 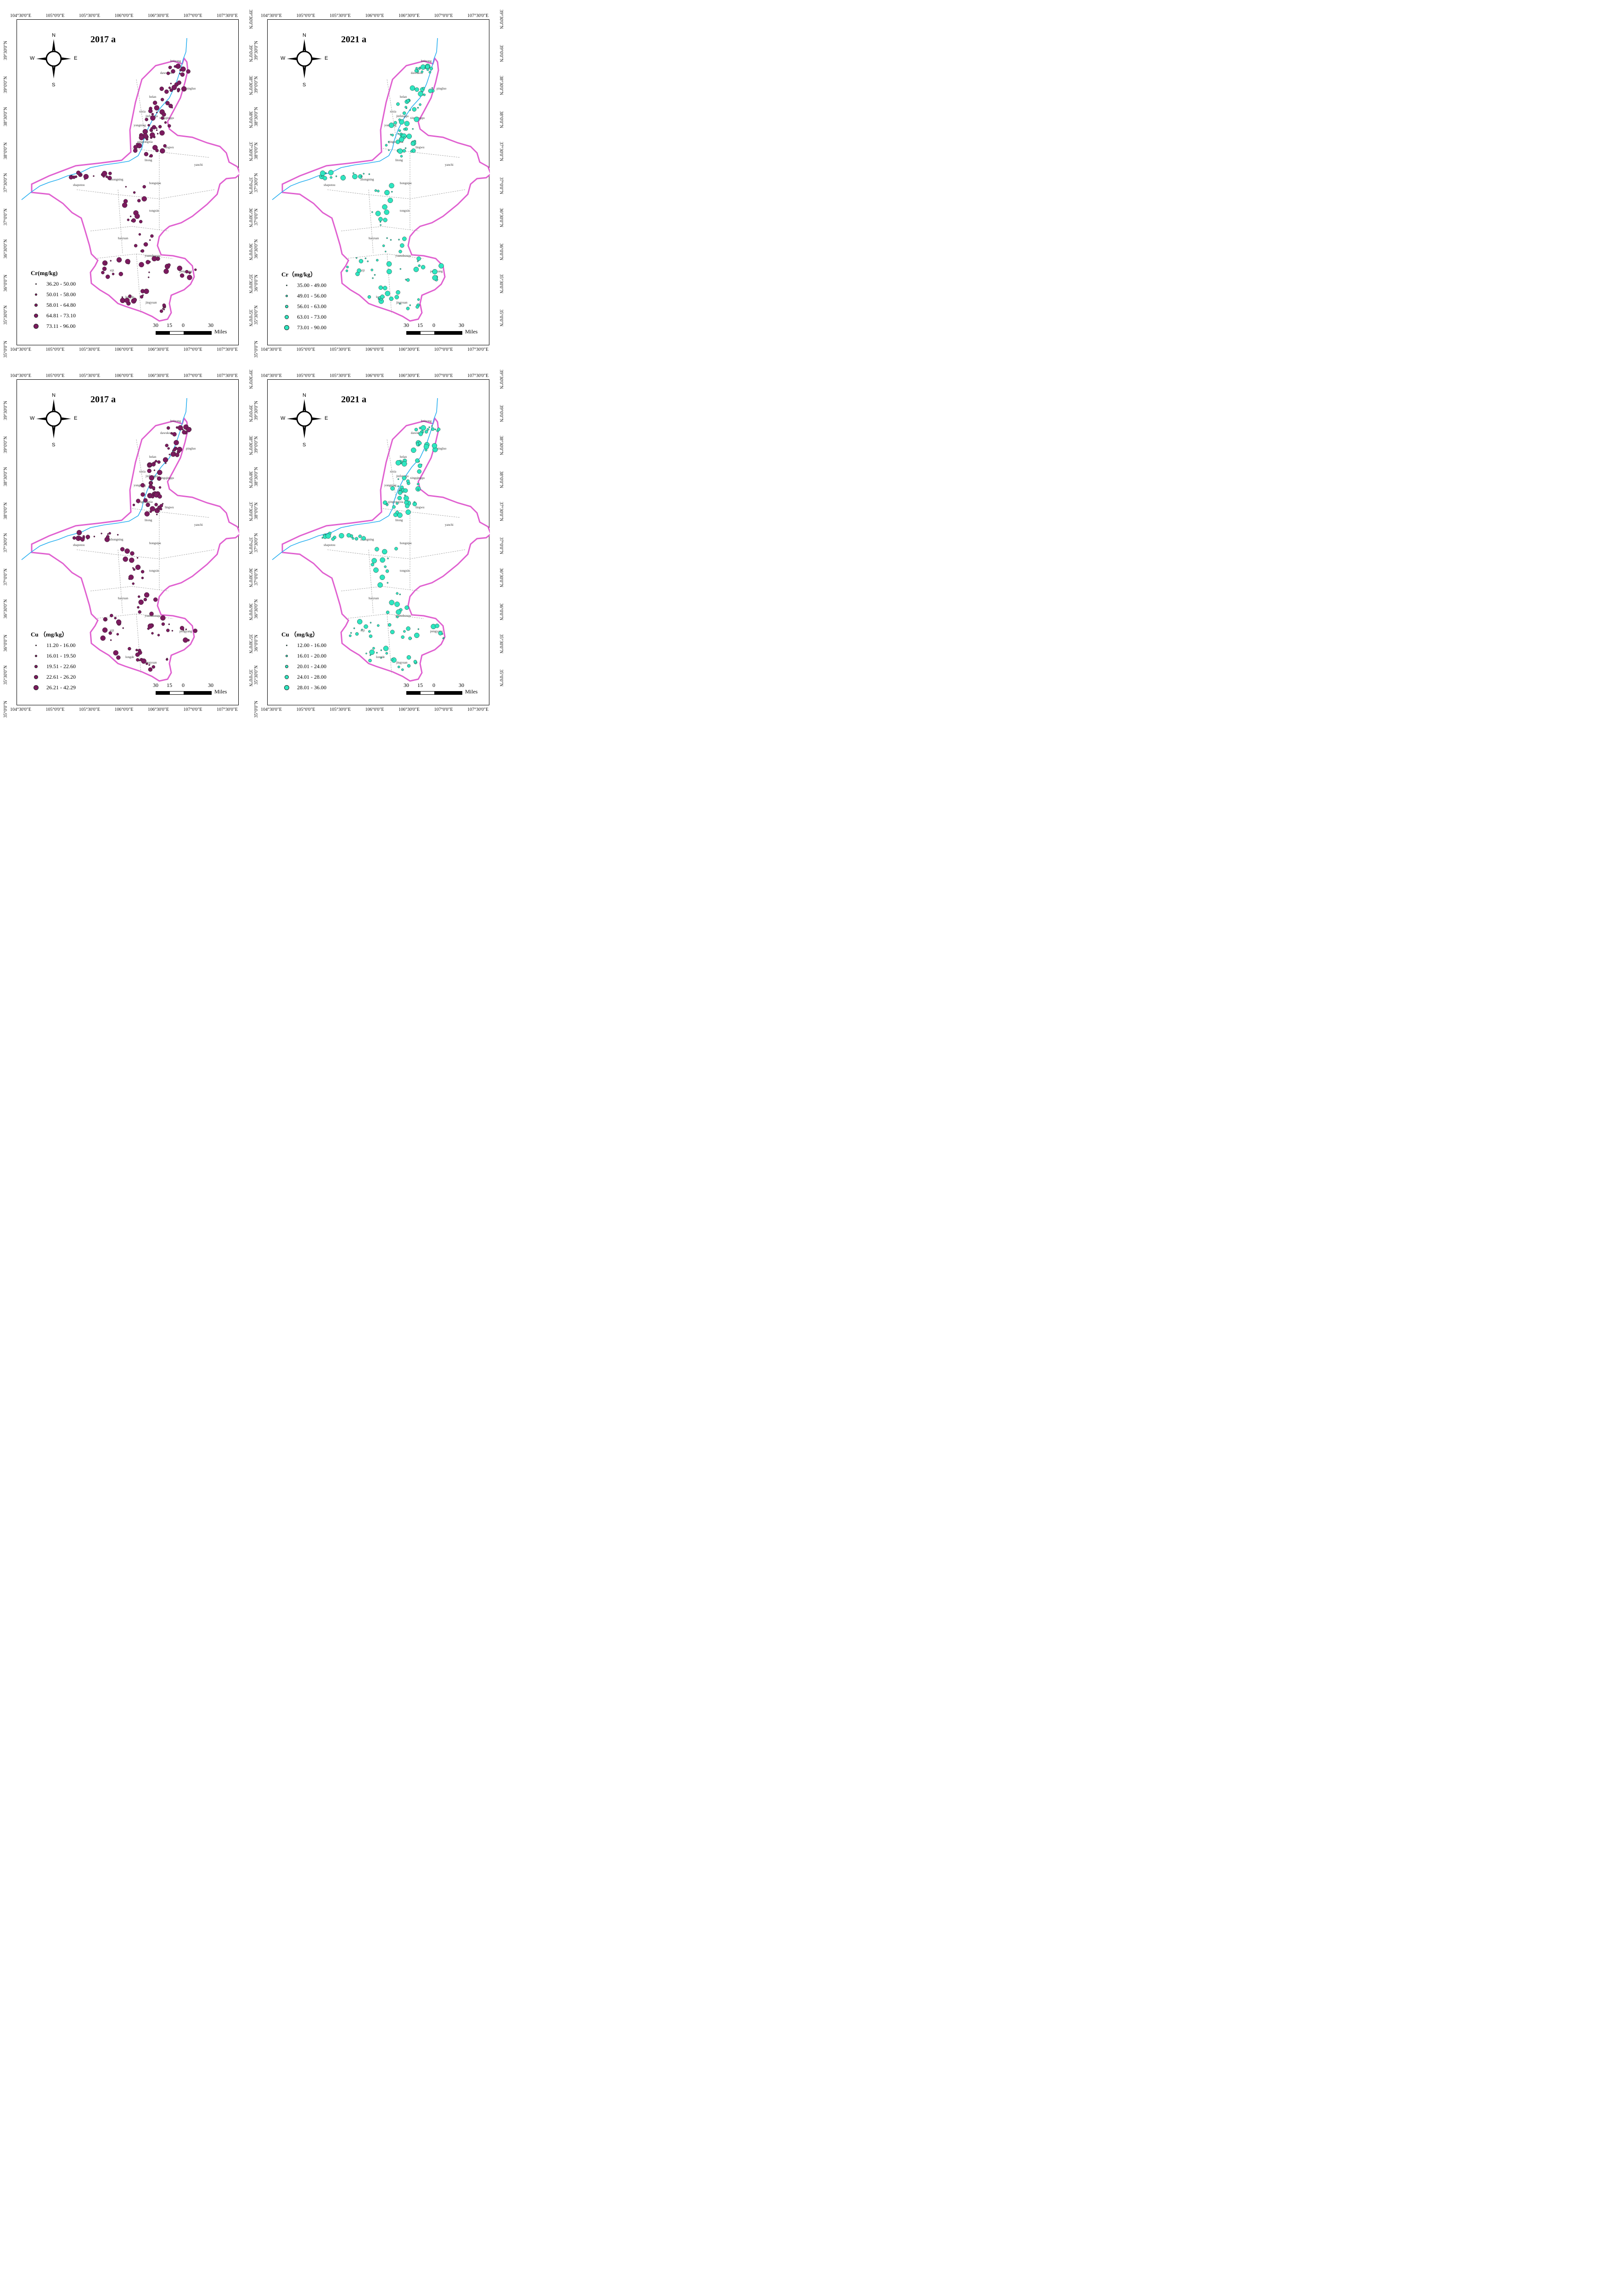 What do you see at coordinates (61, 305) in the screenshot?
I see `legend-label: 58.01 - 64.80` at bounding box center [61, 305].